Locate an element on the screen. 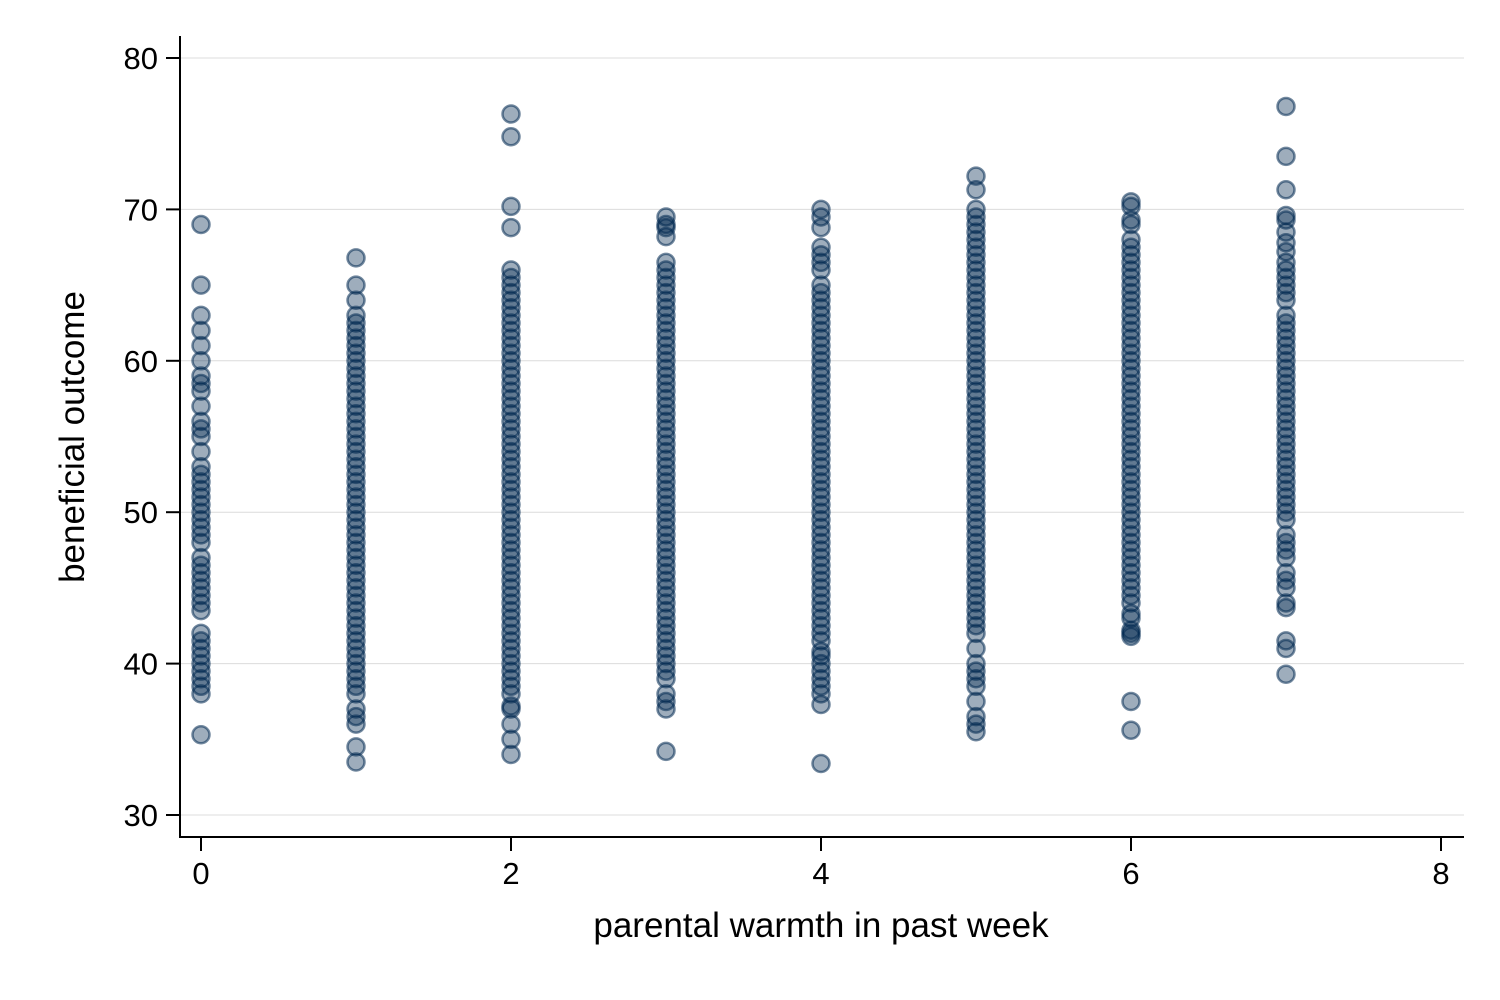 This screenshot has width=1500, height=1000. x-ticks: 0 2 4 6 8 is located at coordinates (821, 864).